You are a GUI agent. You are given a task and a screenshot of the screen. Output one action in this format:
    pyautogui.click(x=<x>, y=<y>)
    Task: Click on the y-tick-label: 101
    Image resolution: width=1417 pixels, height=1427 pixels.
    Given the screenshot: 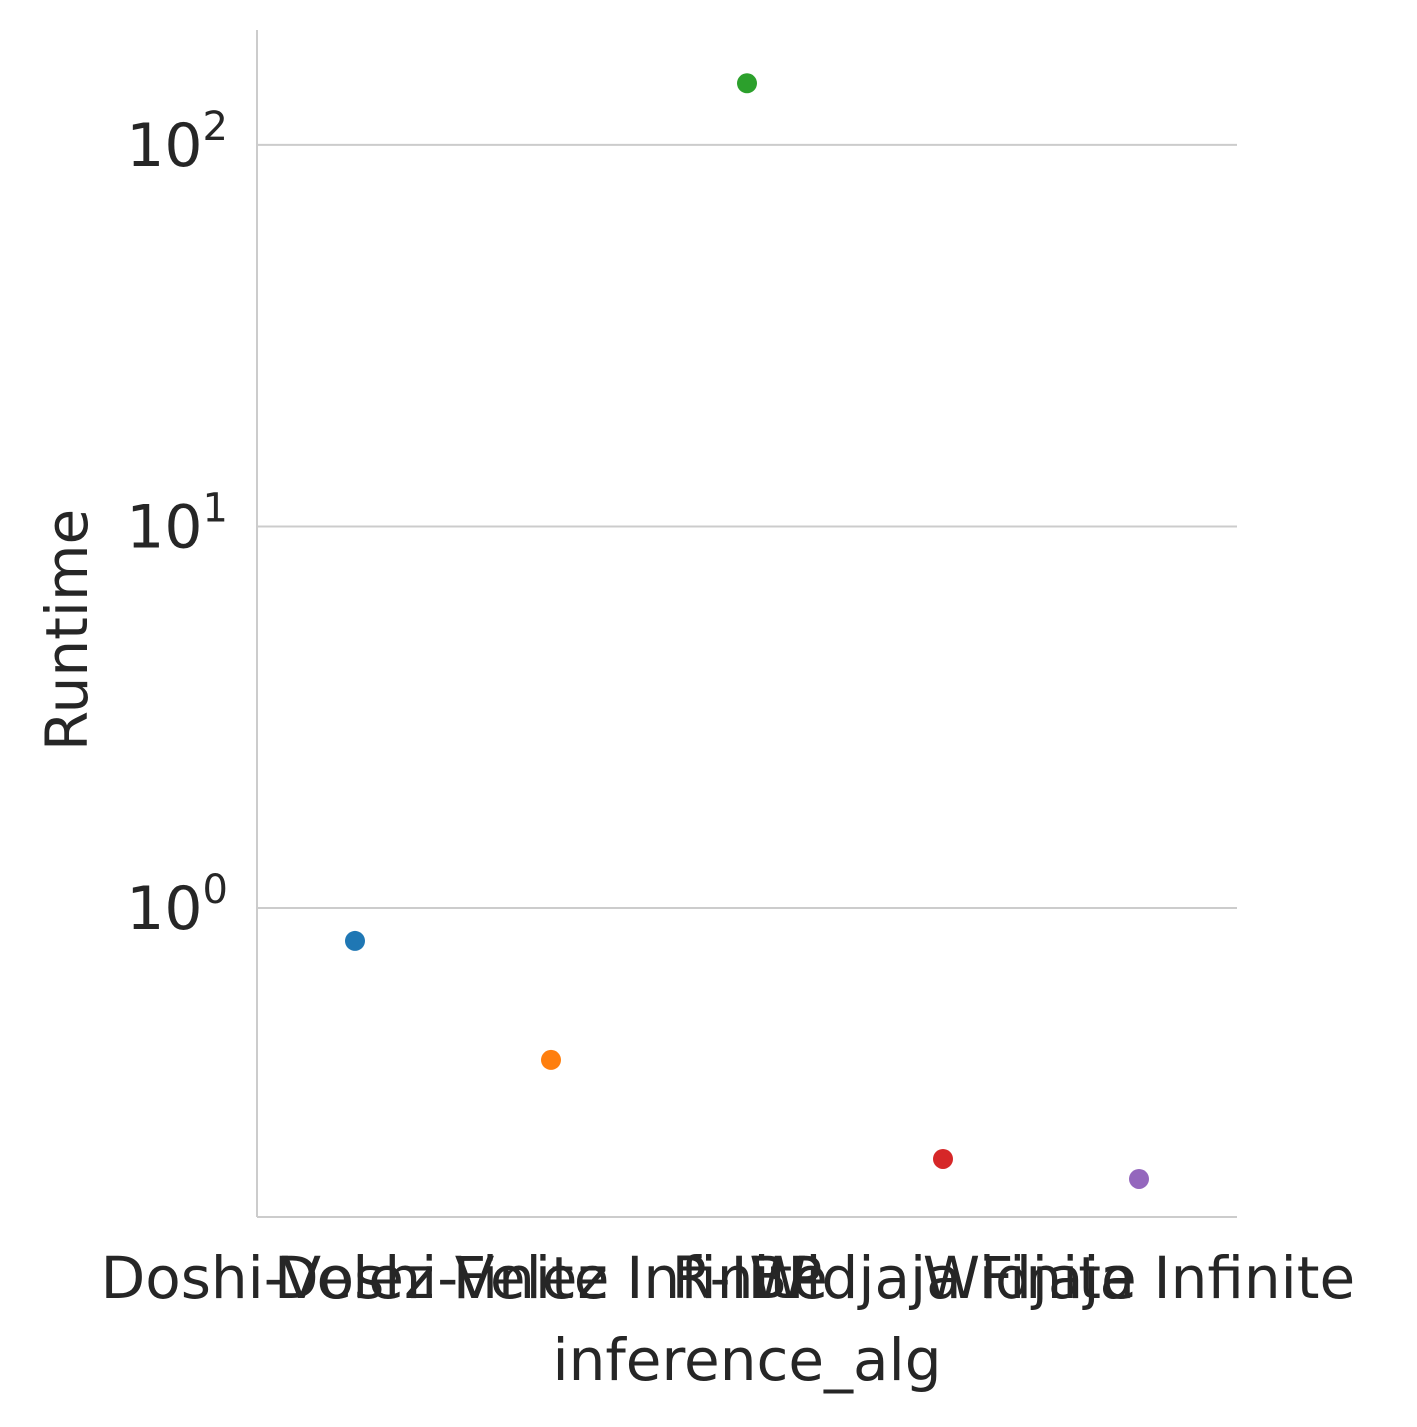 What is the action you would take?
    pyautogui.click(x=177, y=523)
    